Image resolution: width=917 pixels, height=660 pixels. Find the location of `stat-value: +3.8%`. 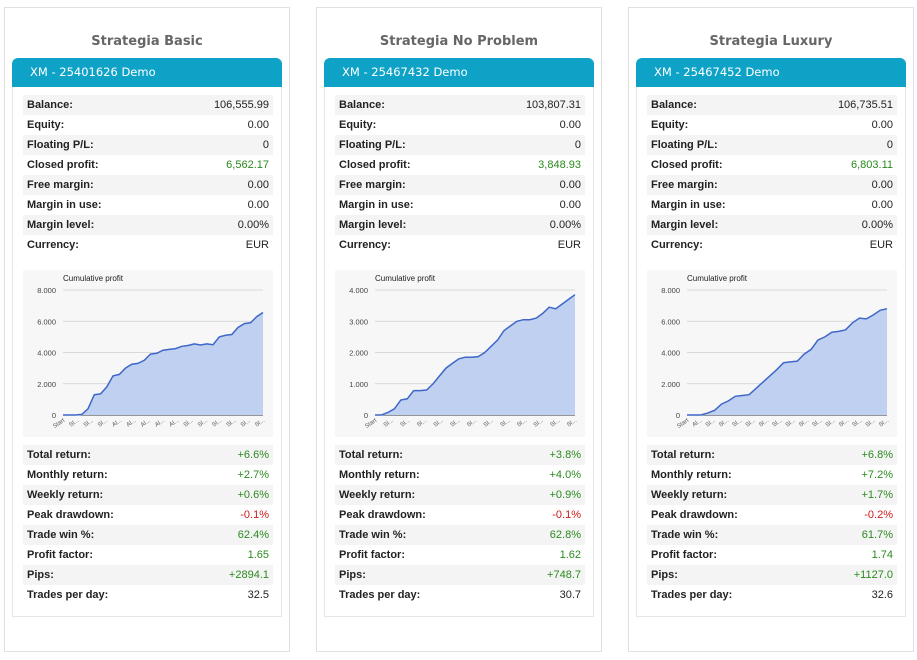

stat-value: +3.8% is located at coordinates (546, 455).